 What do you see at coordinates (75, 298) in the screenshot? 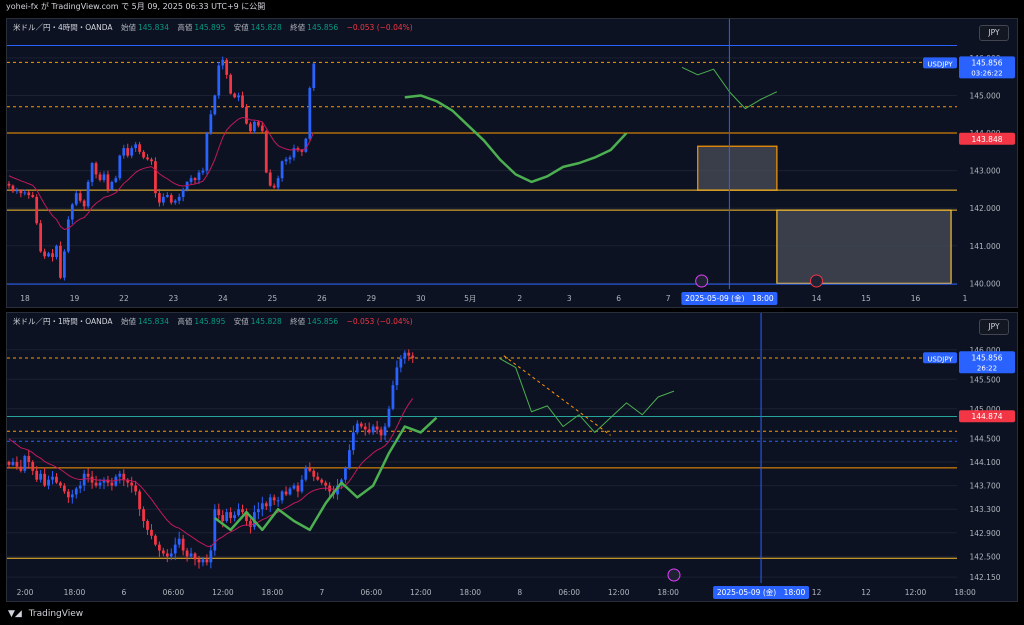
I see `x-tick-label: 19` at bounding box center [75, 298].